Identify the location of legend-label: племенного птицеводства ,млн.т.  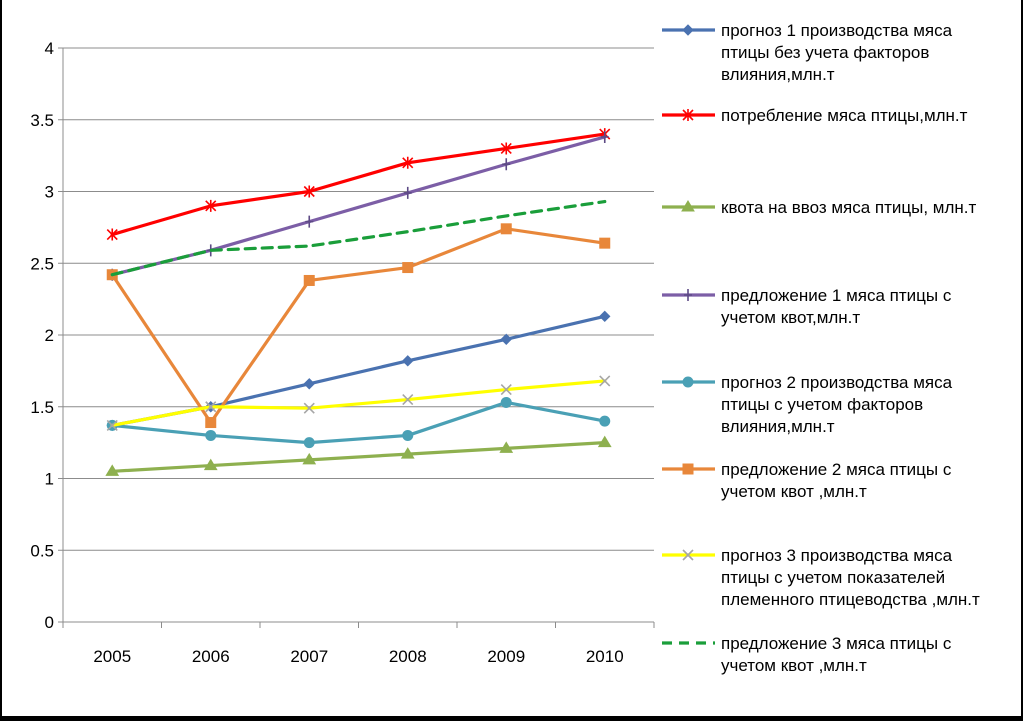
(850, 599).